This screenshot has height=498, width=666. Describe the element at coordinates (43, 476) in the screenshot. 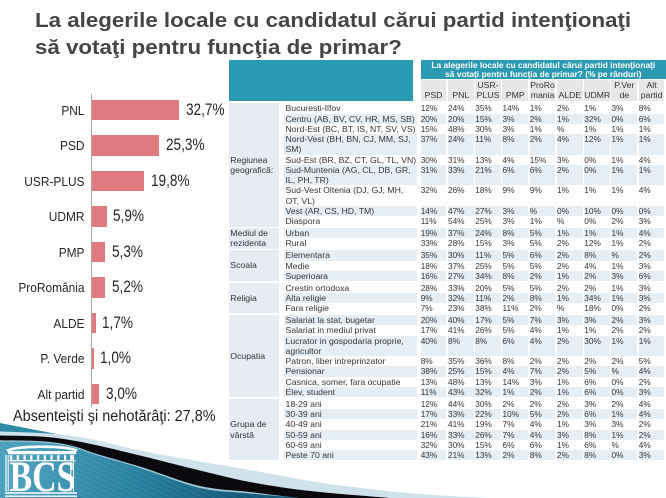

I see `svg-text: BCS` at that location.